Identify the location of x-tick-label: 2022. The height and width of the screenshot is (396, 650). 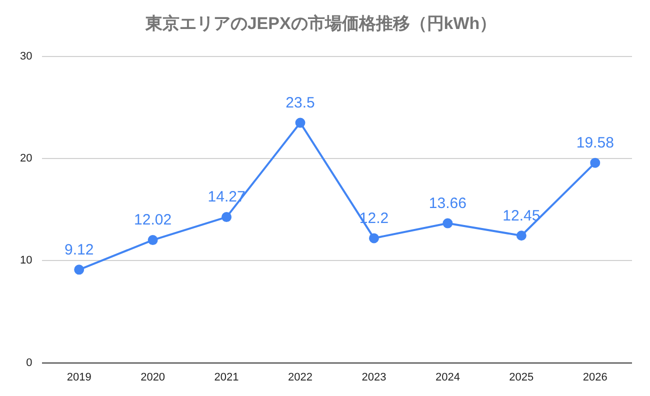
(300, 377).